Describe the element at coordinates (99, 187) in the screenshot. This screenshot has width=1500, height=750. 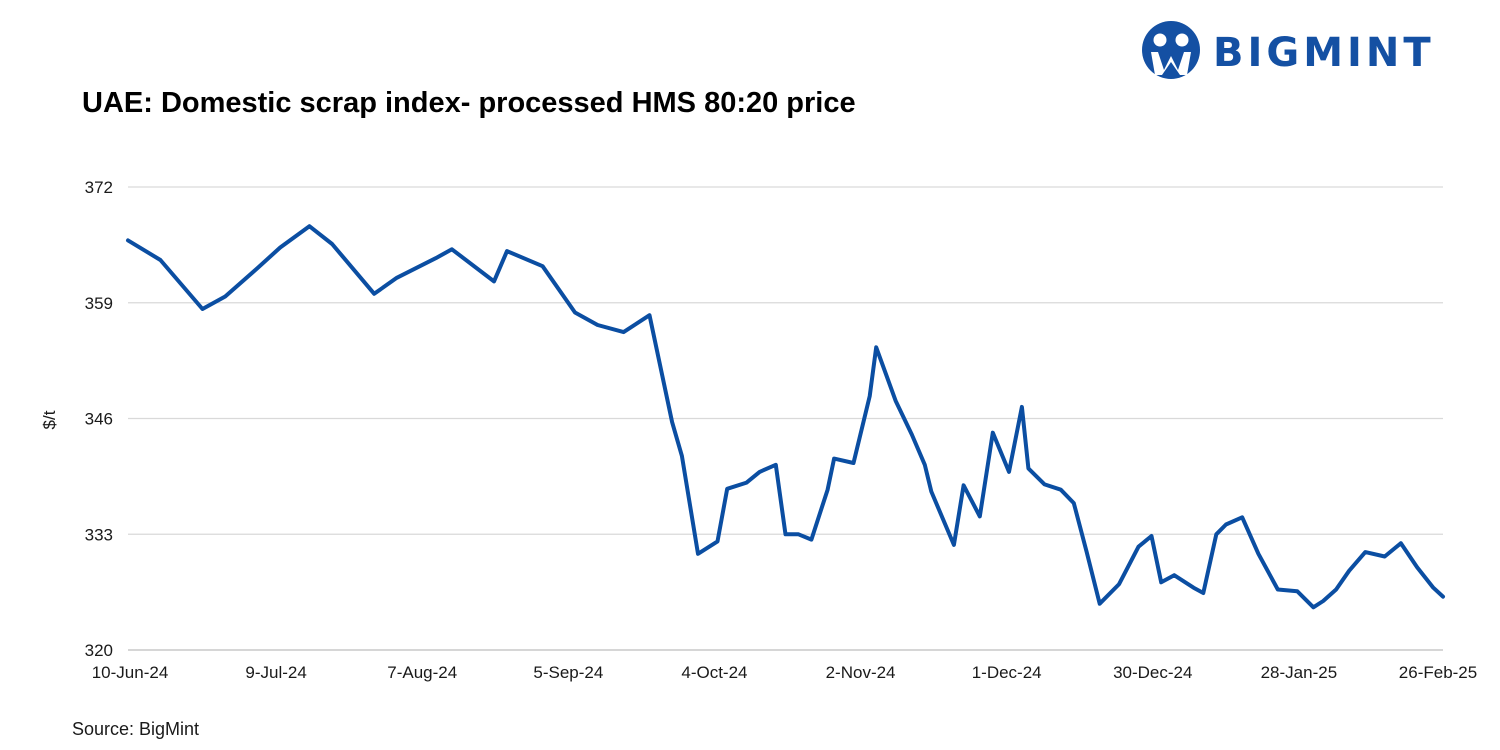
I see `y-tick-label: 372` at that location.